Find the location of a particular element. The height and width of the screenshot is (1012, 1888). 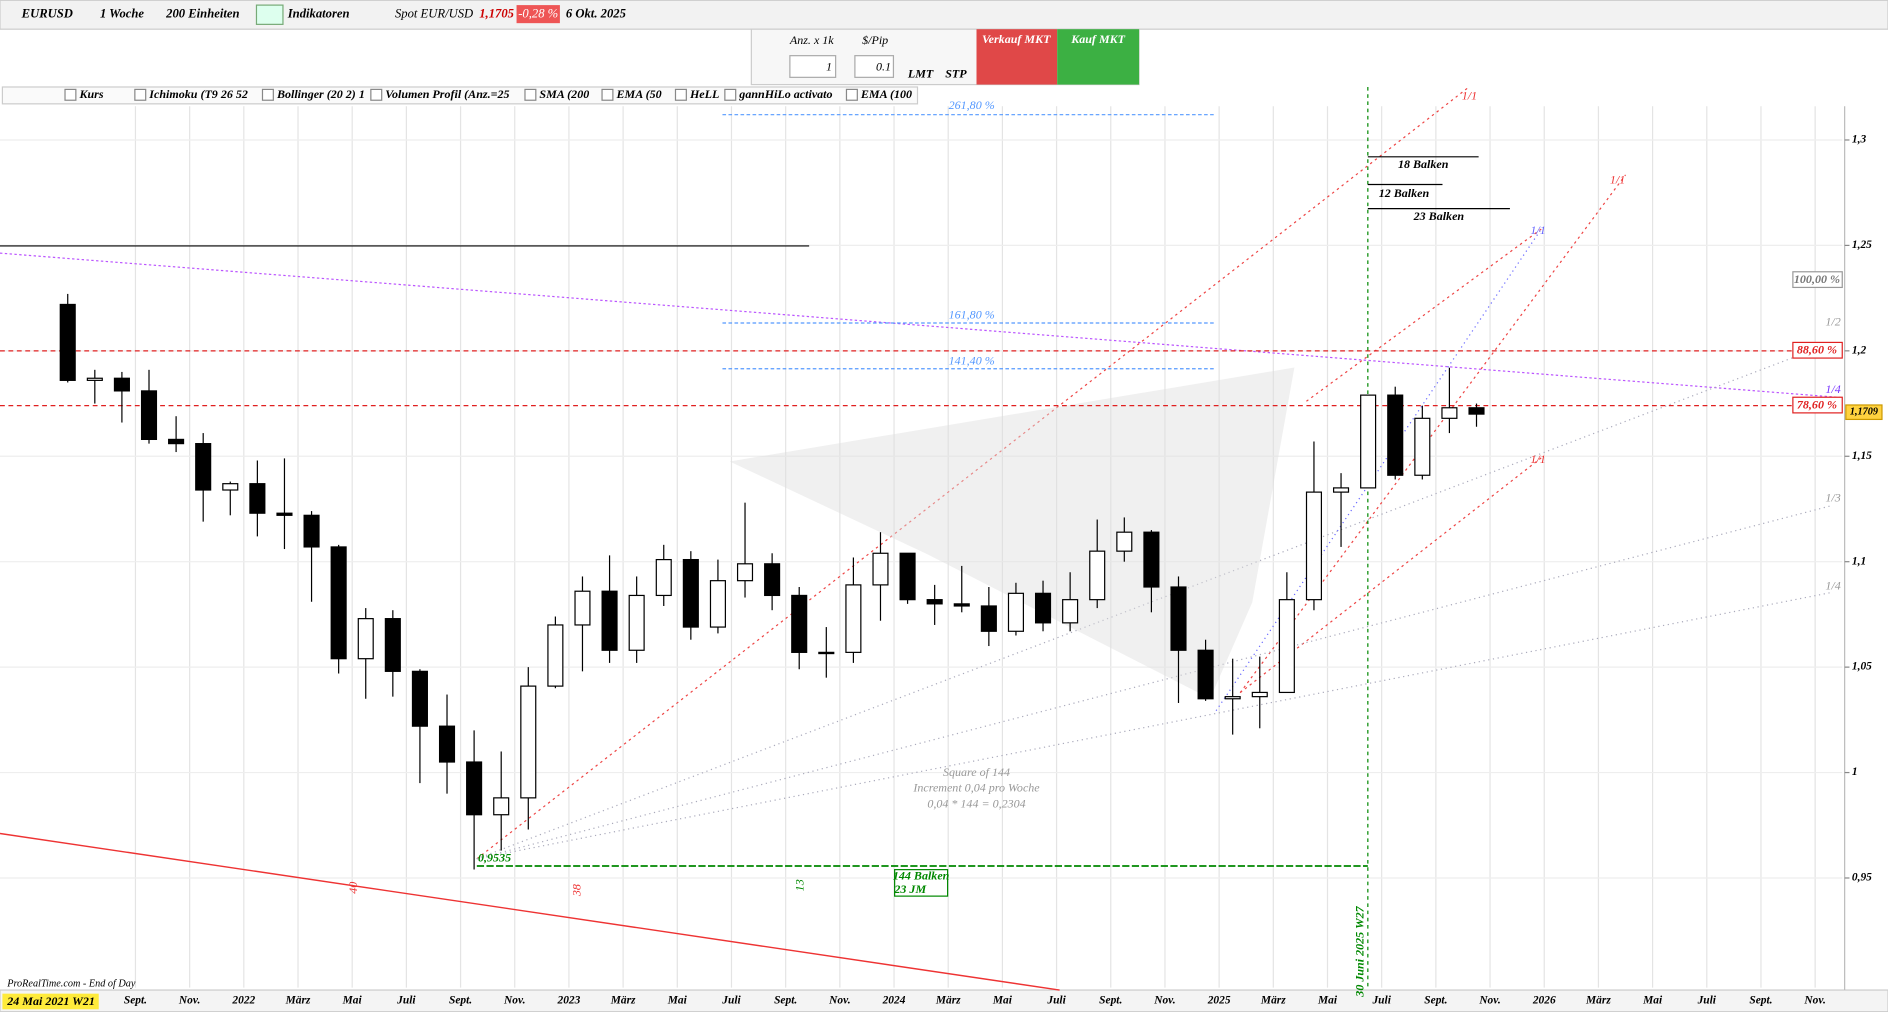

qty-label: Anz. x 1k is located at coordinates (811, 40).